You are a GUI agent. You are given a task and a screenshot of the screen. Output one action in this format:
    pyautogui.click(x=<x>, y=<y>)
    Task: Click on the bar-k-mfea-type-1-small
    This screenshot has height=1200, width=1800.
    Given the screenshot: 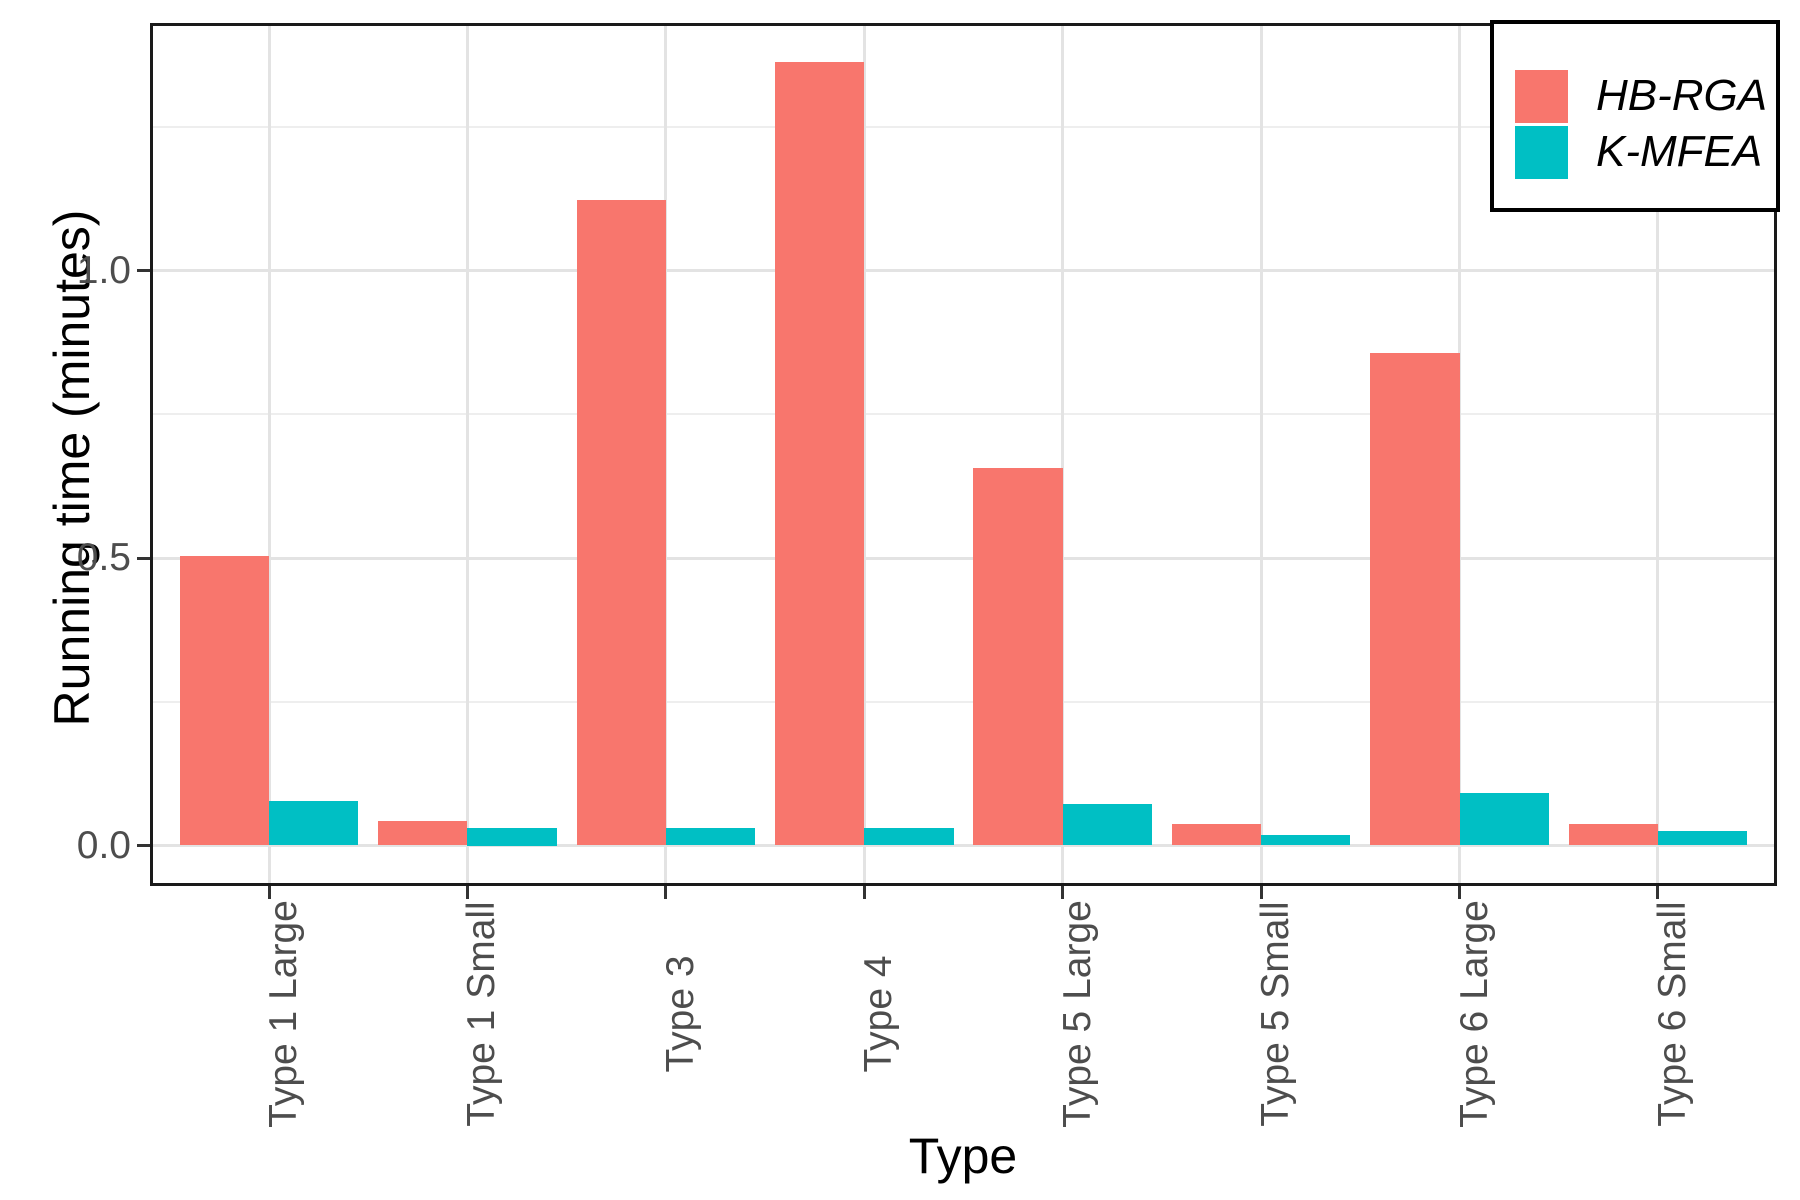 What is the action you would take?
    pyautogui.click(x=512, y=837)
    